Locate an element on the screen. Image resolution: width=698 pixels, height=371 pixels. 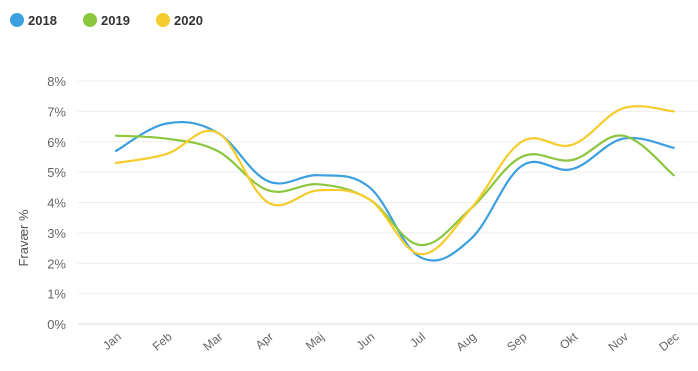
y-tick-label: 3% is located at coordinates (56, 233).